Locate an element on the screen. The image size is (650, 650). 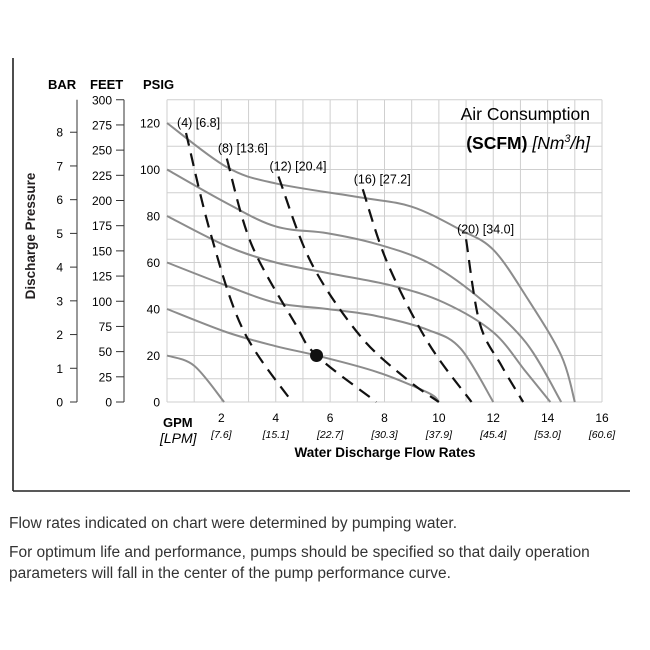
feet-tick-label: 200 is located at coordinates (102, 201).